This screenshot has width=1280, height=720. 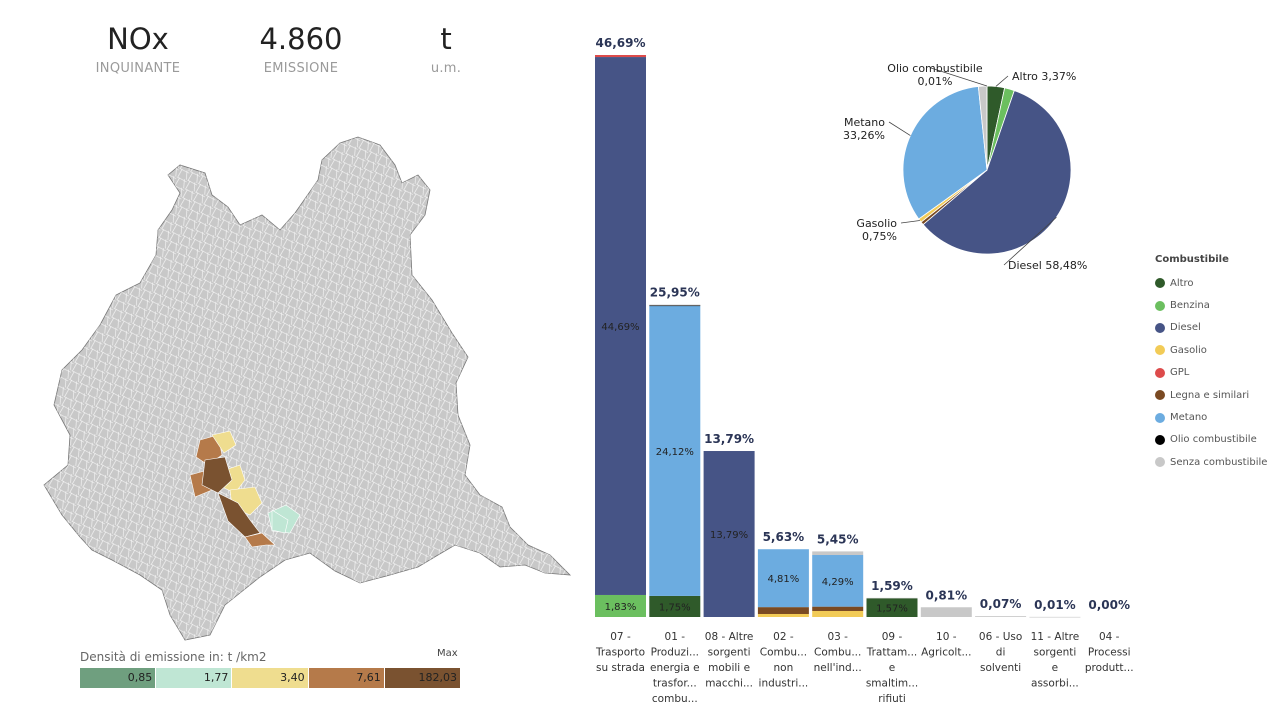 I want to click on bar-total-label: 1,59%, so click(x=892, y=586).